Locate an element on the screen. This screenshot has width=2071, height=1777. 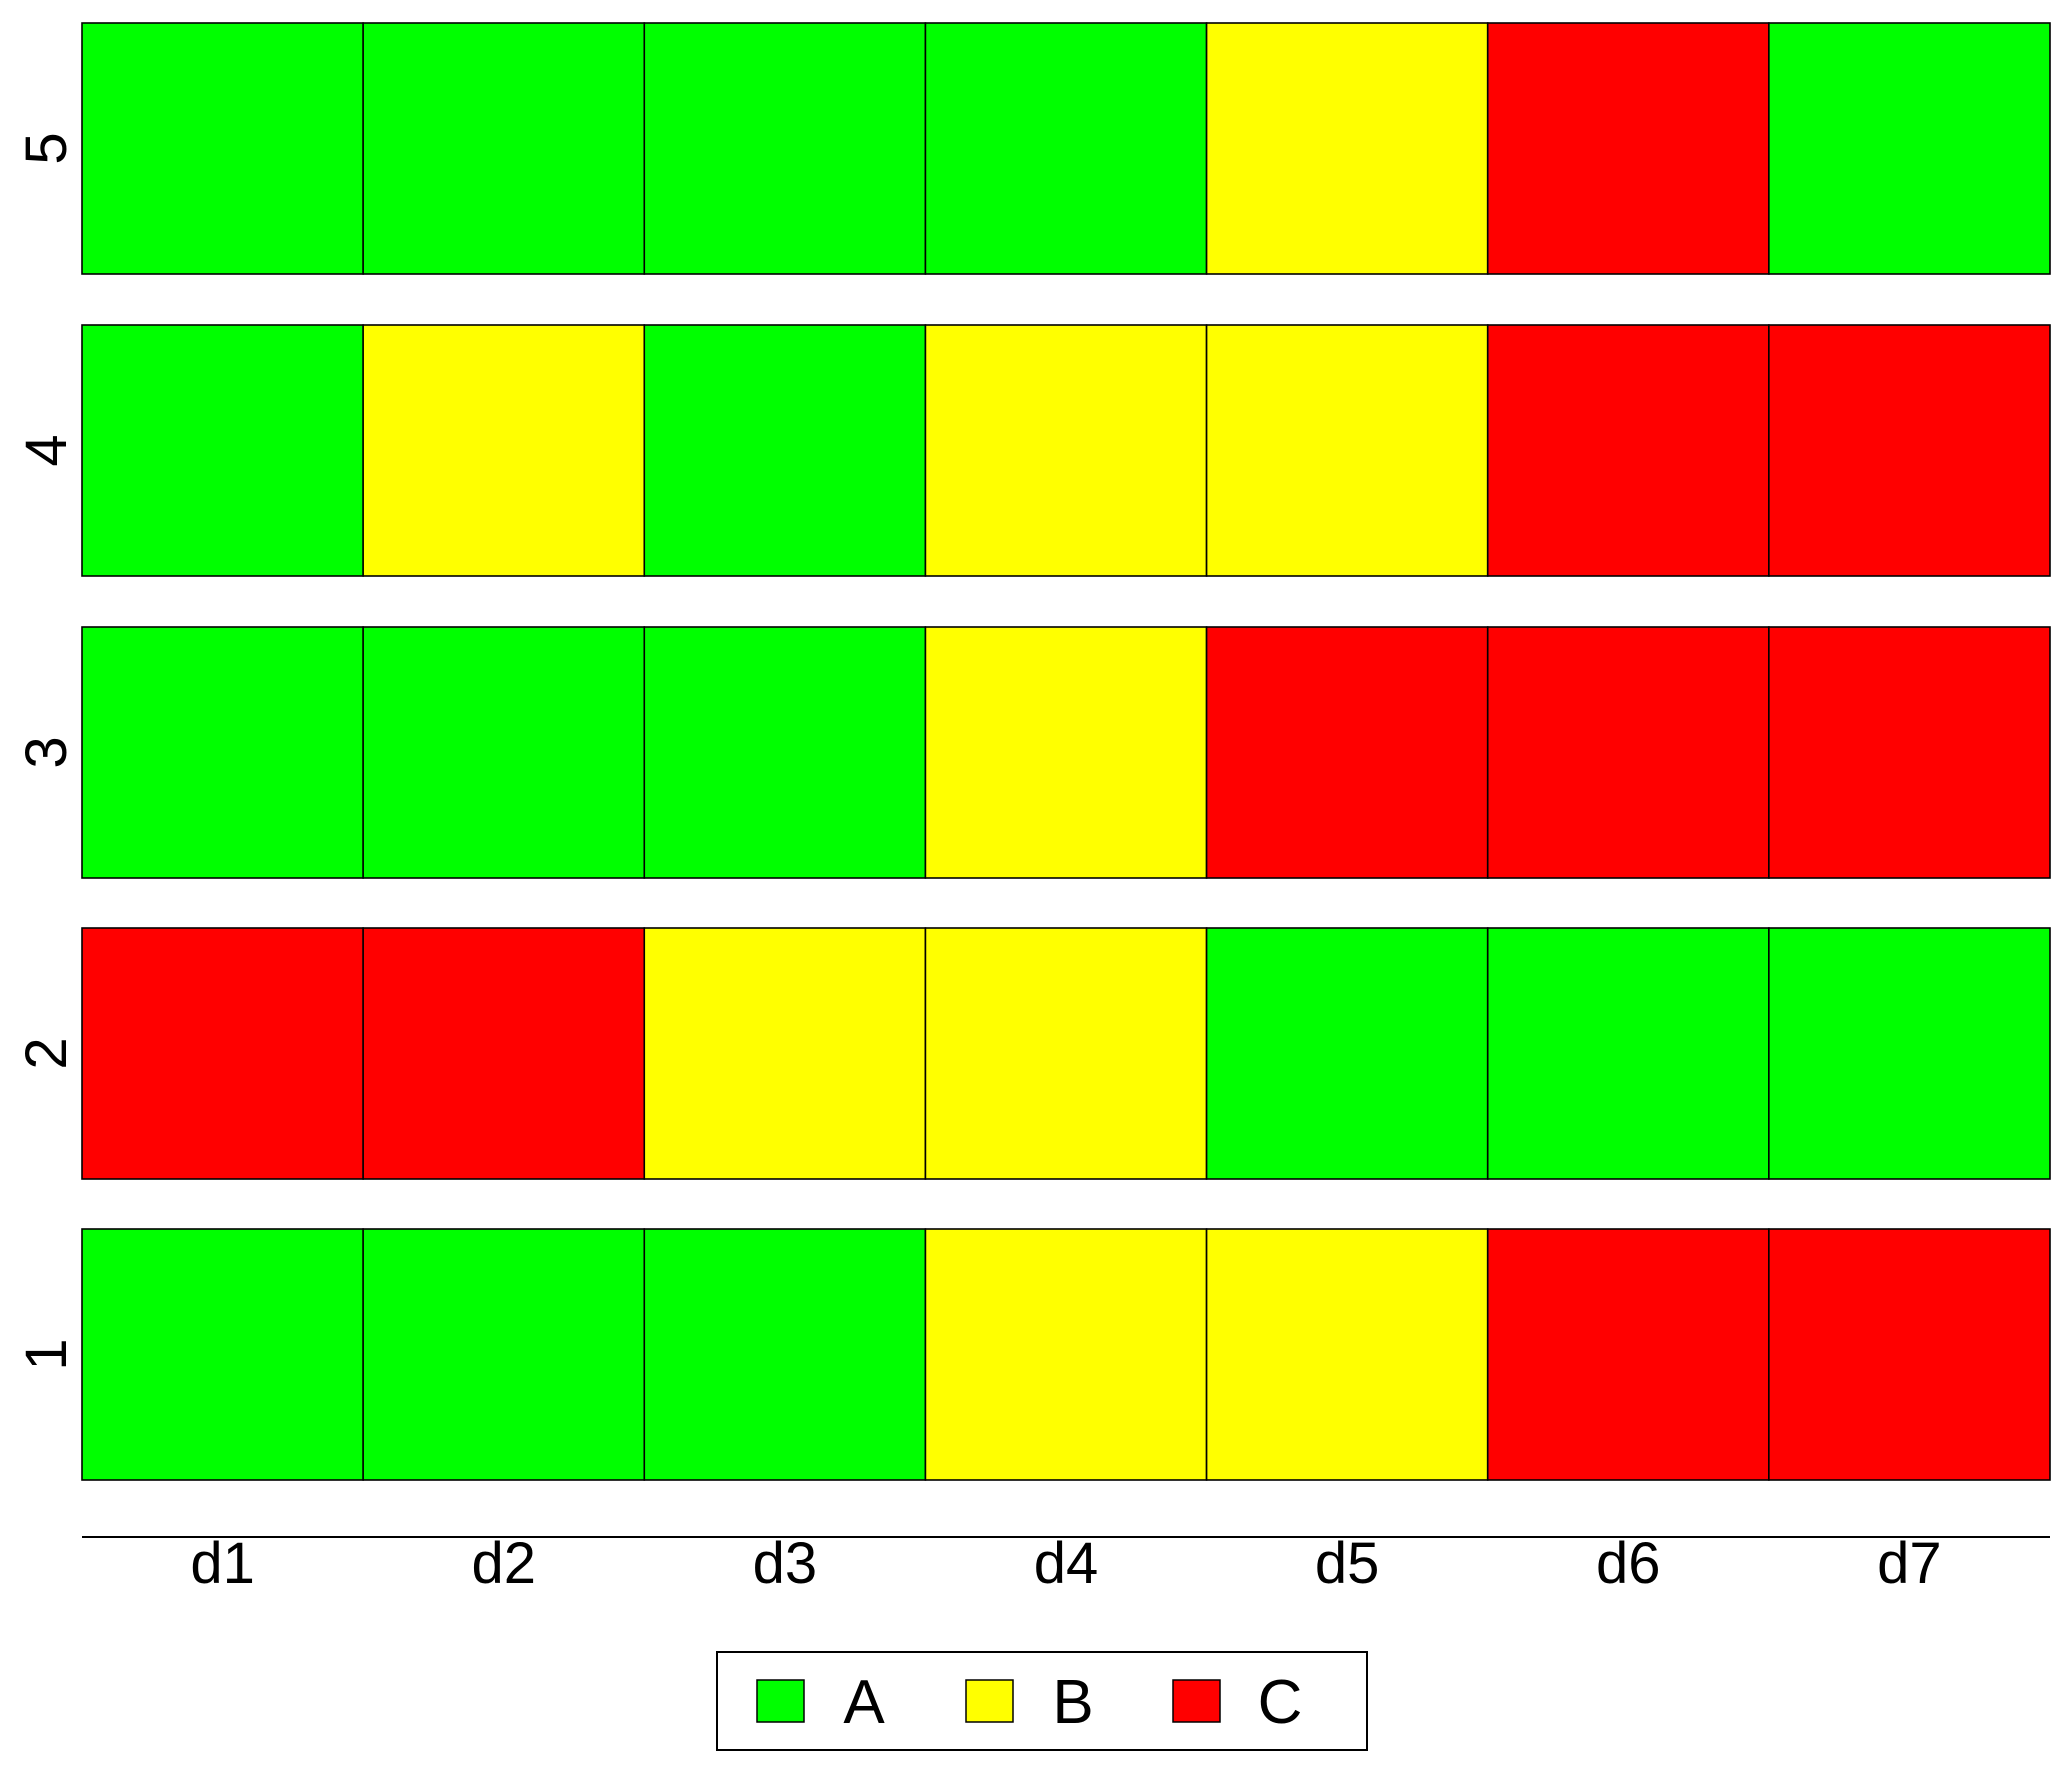
x-tick-label: d4 is located at coordinates (1066, 1563).